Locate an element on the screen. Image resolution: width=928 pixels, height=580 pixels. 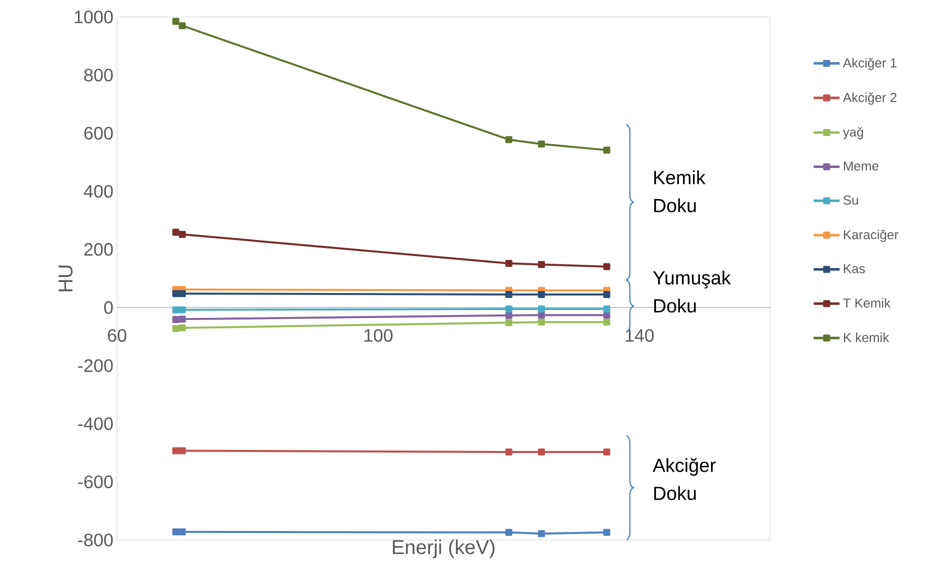
y-tick-label: -800 is located at coordinates (95, 540).